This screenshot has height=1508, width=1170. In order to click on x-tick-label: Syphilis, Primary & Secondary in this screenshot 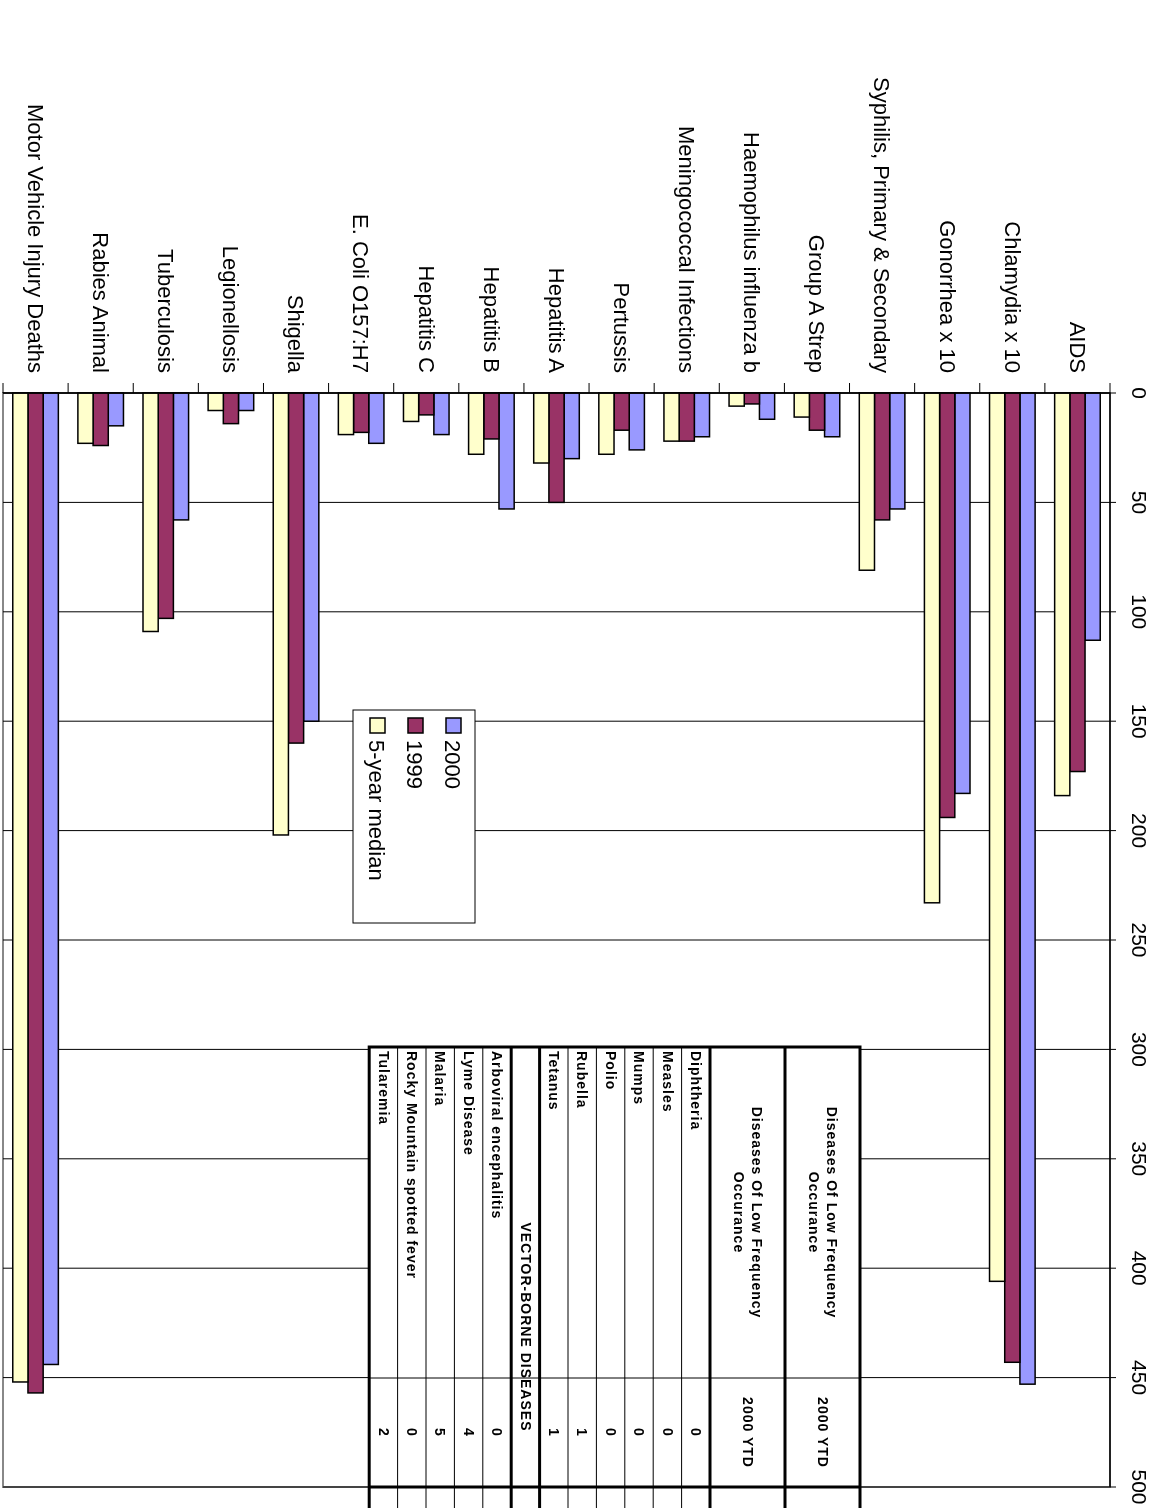, I will do `click(882, 225)`.